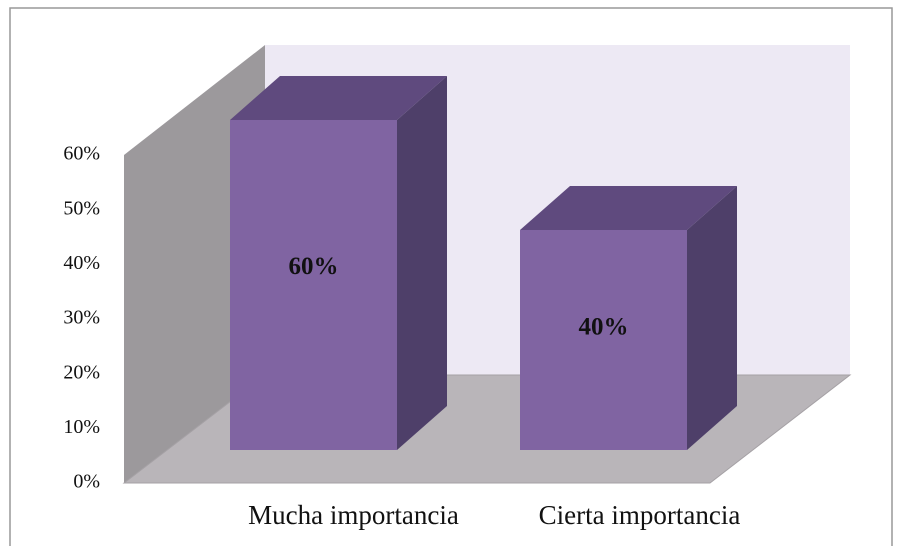 This screenshot has height=546, width=902. What do you see at coordinates (86, 482) in the screenshot?
I see `y-tick-label: 0%` at bounding box center [86, 482].